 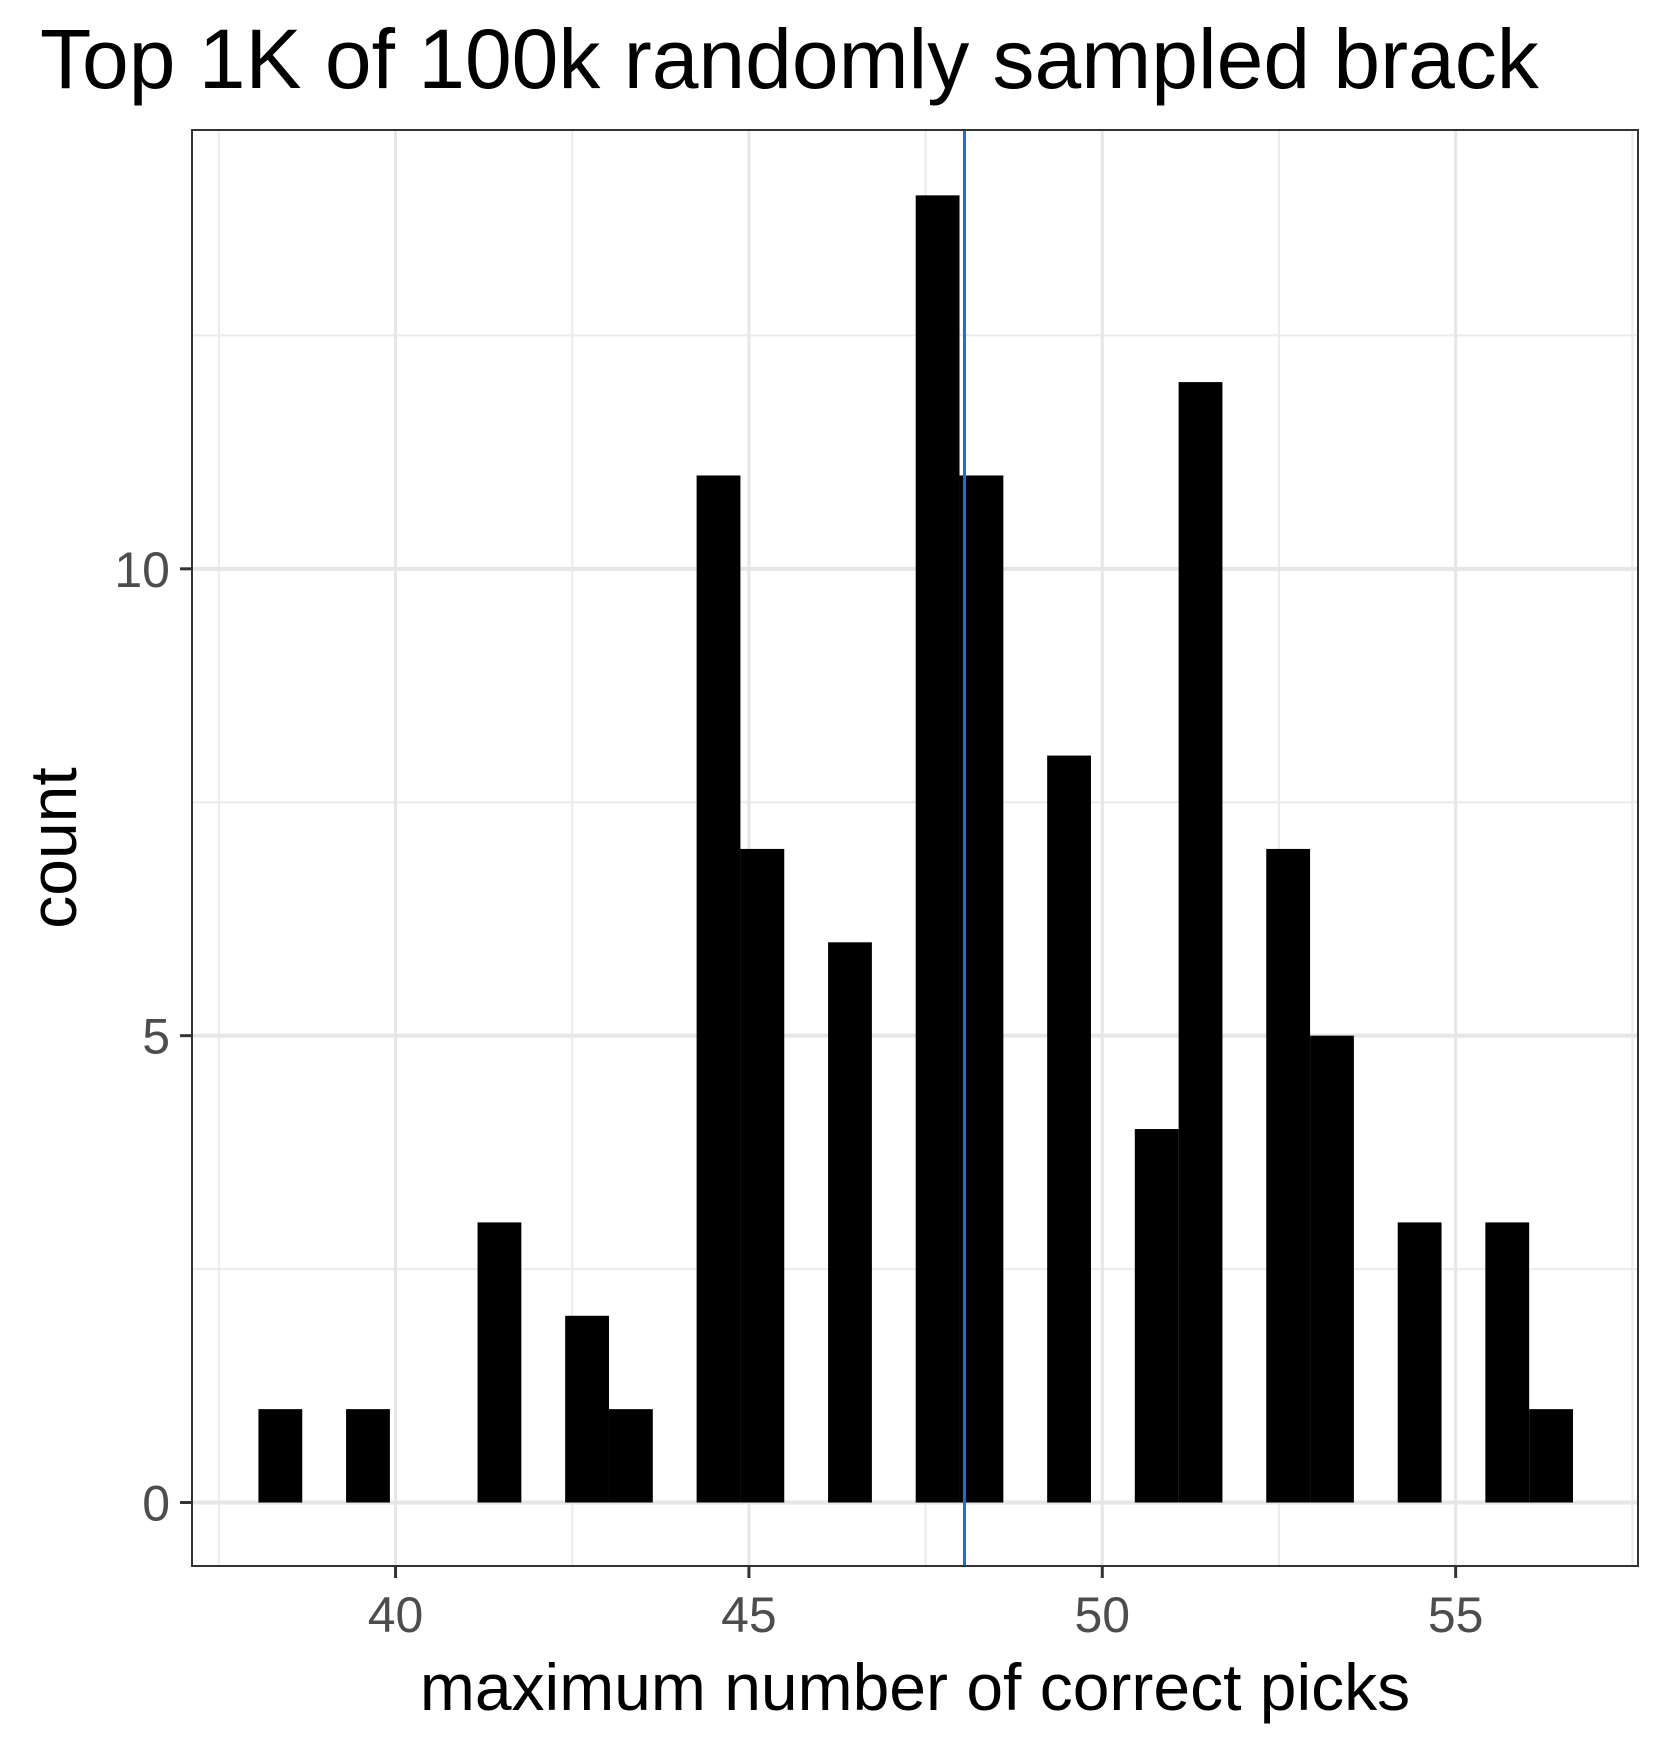 I want to click on x-tick-label: 55, so click(x=1456, y=1615).